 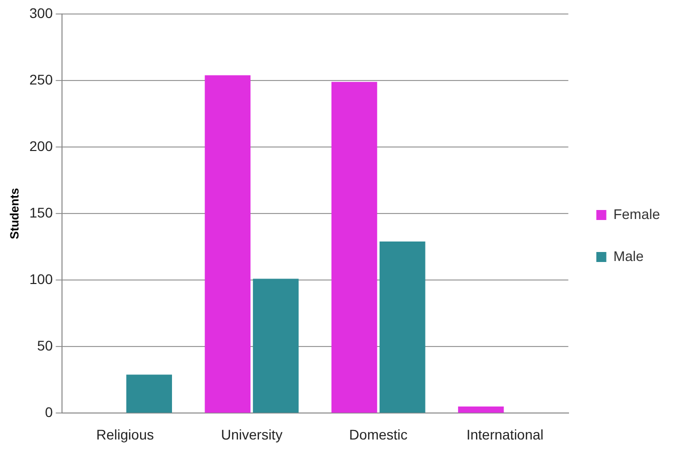 What do you see at coordinates (48, 412) in the screenshot?
I see `y-tick-label: 0` at bounding box center [48, 412].